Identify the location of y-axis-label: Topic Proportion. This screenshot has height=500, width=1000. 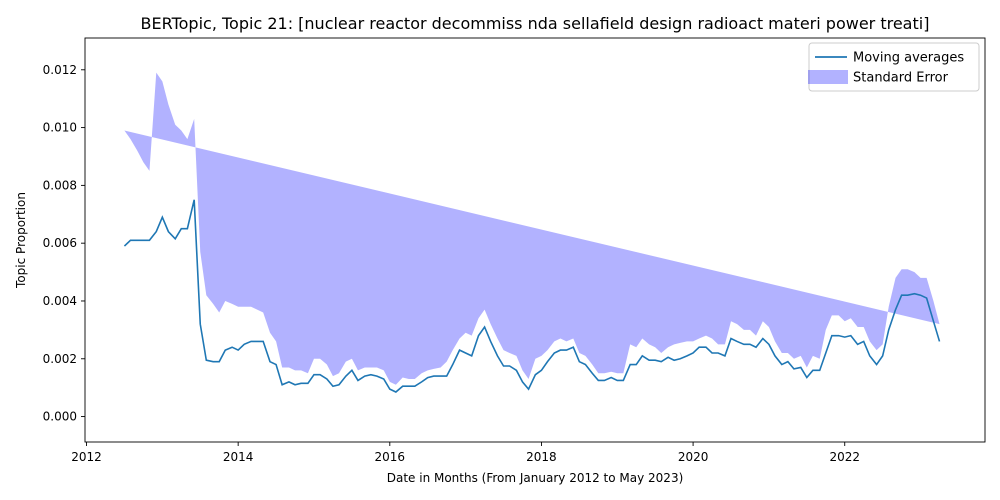
(21, 240).